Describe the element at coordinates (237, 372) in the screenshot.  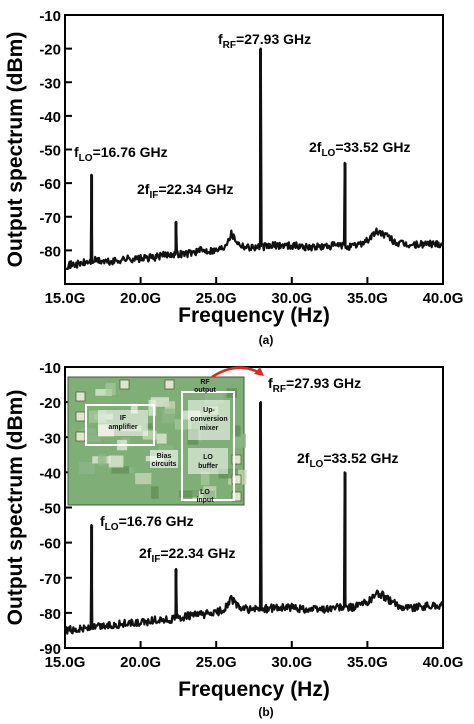
I see `red-arrow` at that location.